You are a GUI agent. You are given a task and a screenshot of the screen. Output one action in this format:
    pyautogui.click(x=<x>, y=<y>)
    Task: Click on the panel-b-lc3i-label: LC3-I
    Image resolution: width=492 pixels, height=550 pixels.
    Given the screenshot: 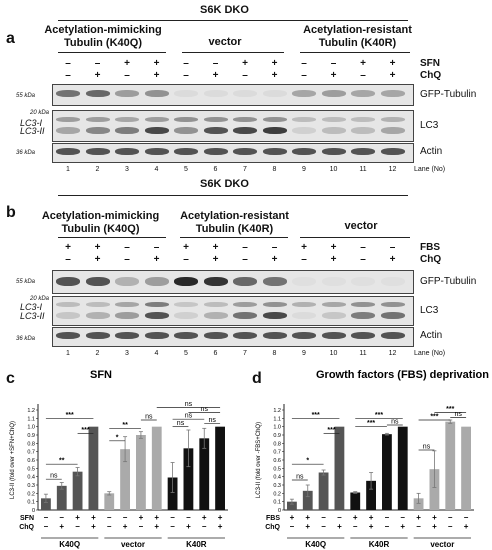 What is the action you would take?
    pyautogui.click(x=31, y=307)
    